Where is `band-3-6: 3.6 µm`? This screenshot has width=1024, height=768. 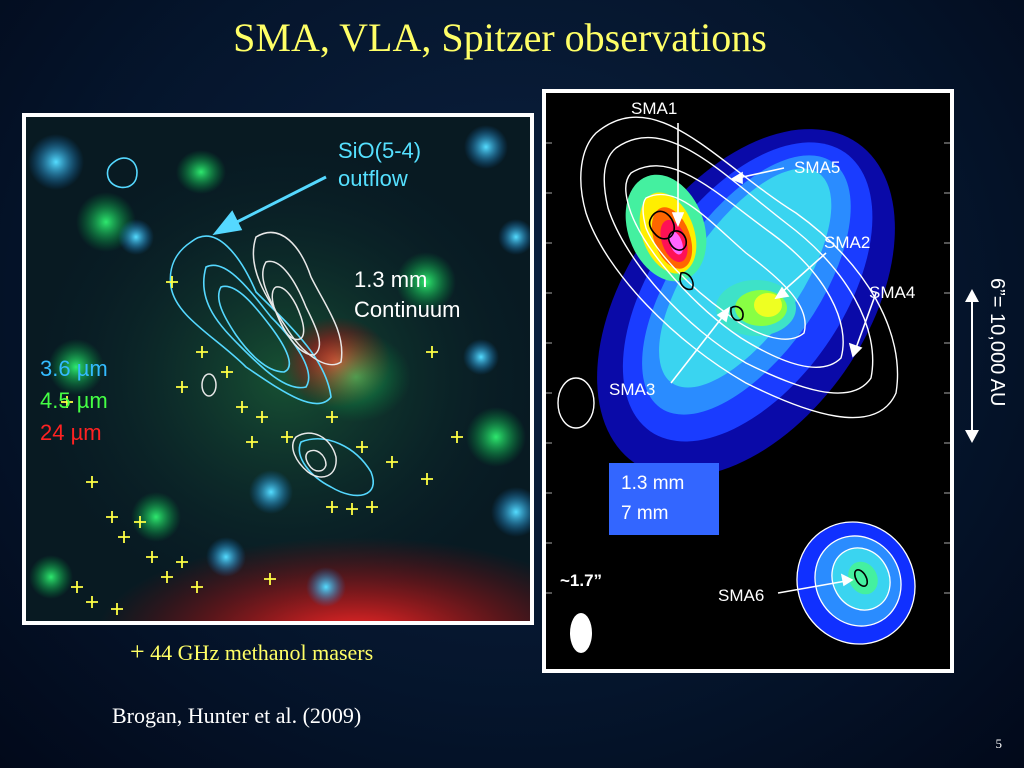 band-3-6: 3.6 µm is located at coordinates (74, 368).